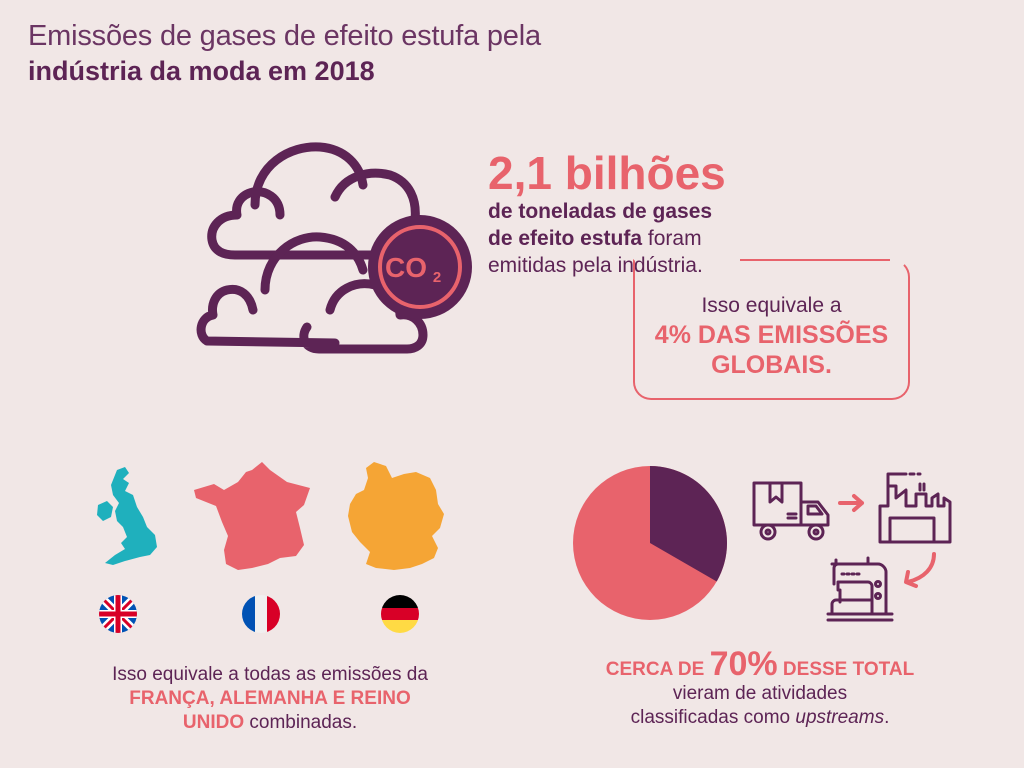 Image resolution: width=1024 pixels, height=768 pixels. What do you see at coordinates (815, 260) in the screenshot?
I see `callout-top-border` at bounding box center [815, 260].